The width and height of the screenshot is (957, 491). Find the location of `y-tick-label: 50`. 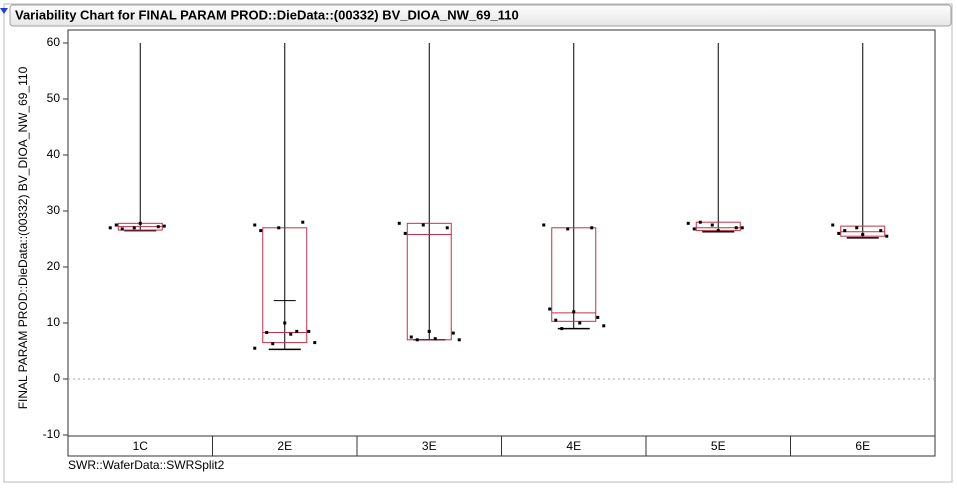

y-tick-label: 50 is located at coordinates (54, 98).